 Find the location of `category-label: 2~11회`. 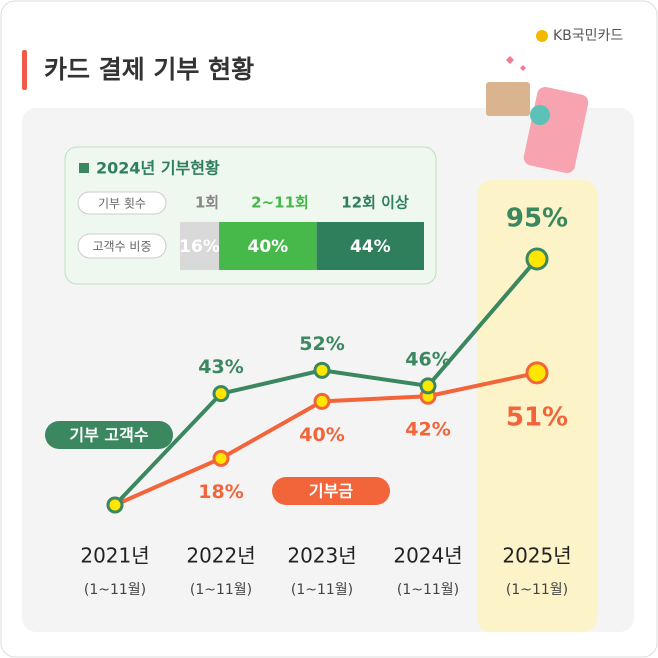

category-label: 2~11회 is located at coordinates (280, 203).